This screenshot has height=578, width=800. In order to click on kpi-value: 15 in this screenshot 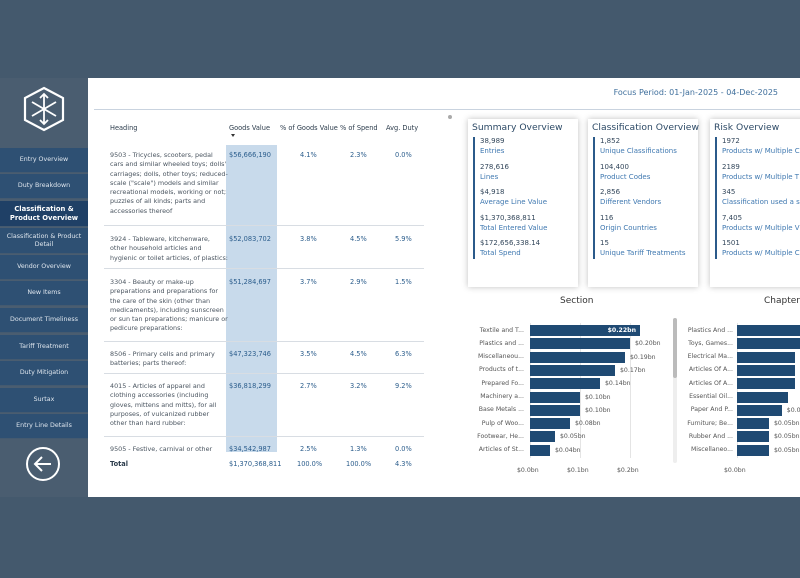, I will do `click(604, 243)`.